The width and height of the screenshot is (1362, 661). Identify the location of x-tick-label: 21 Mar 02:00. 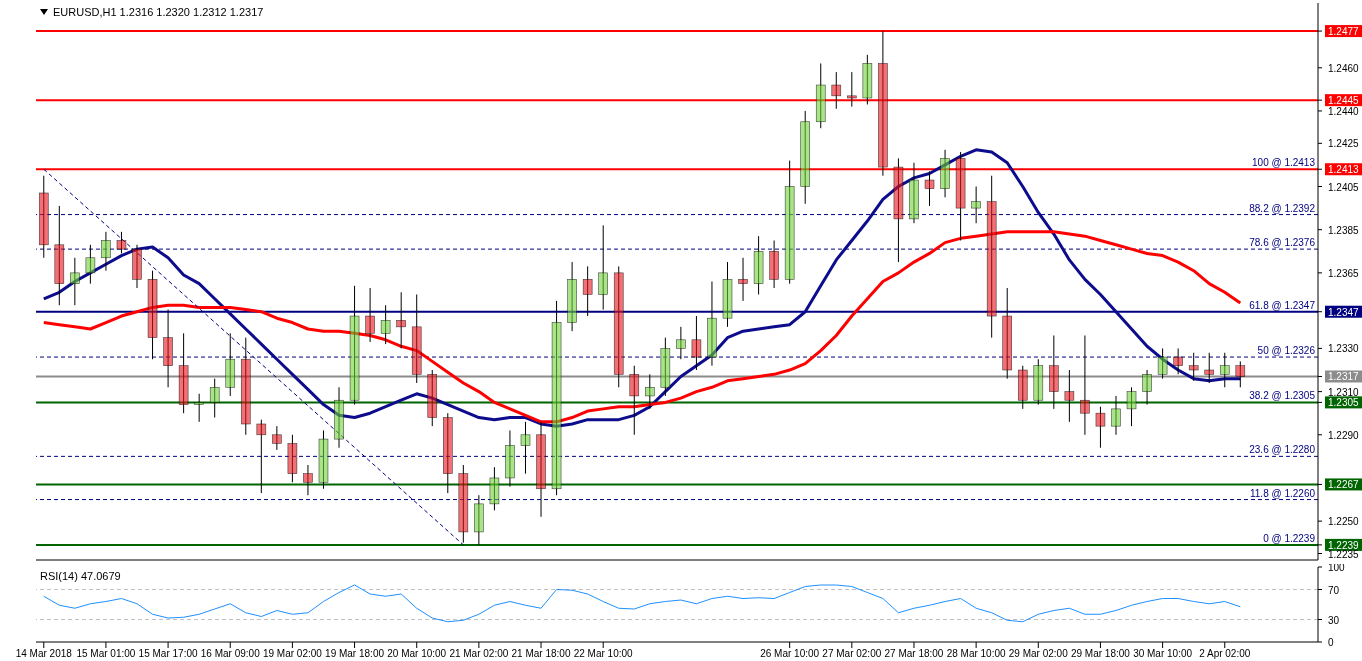
(479, 654).